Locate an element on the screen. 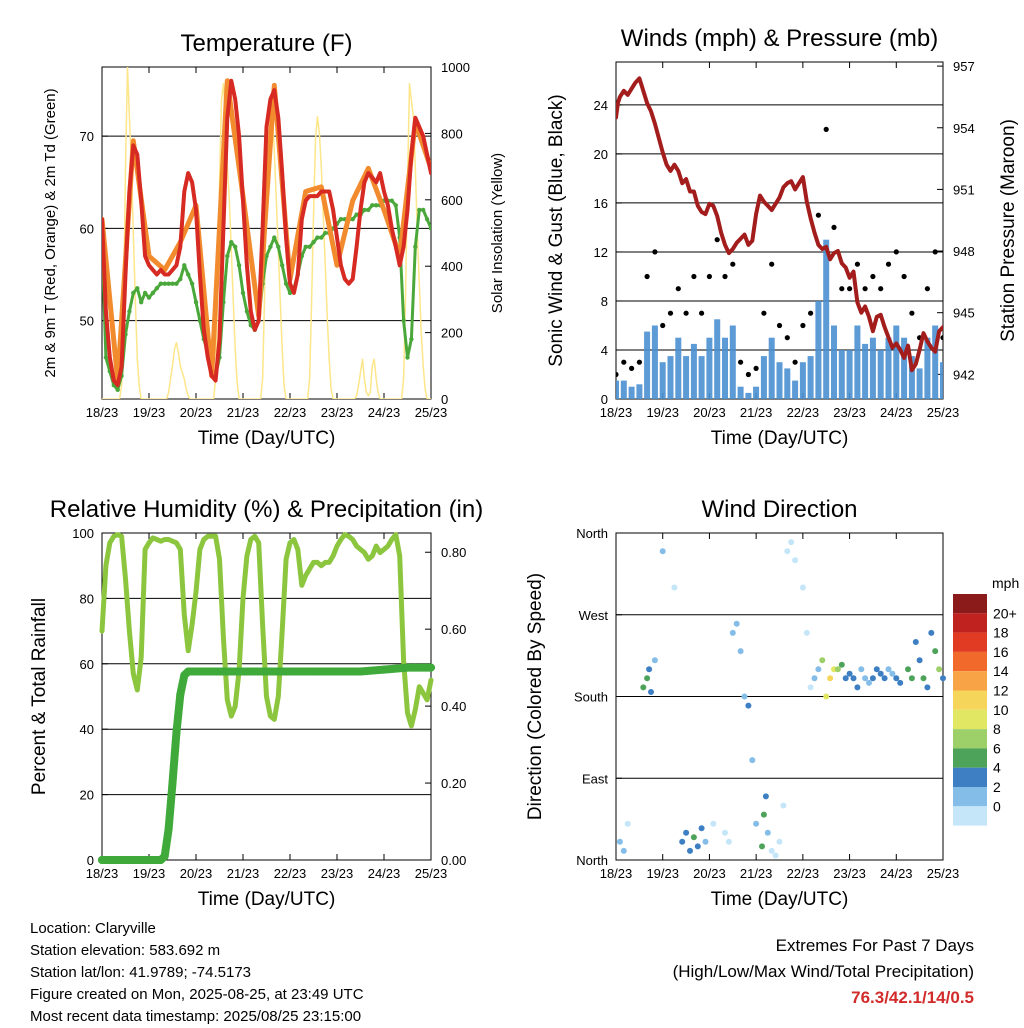 This screenshot has height=1028, width=1024. y-tick-label: South is located at coordinates (591, 697).